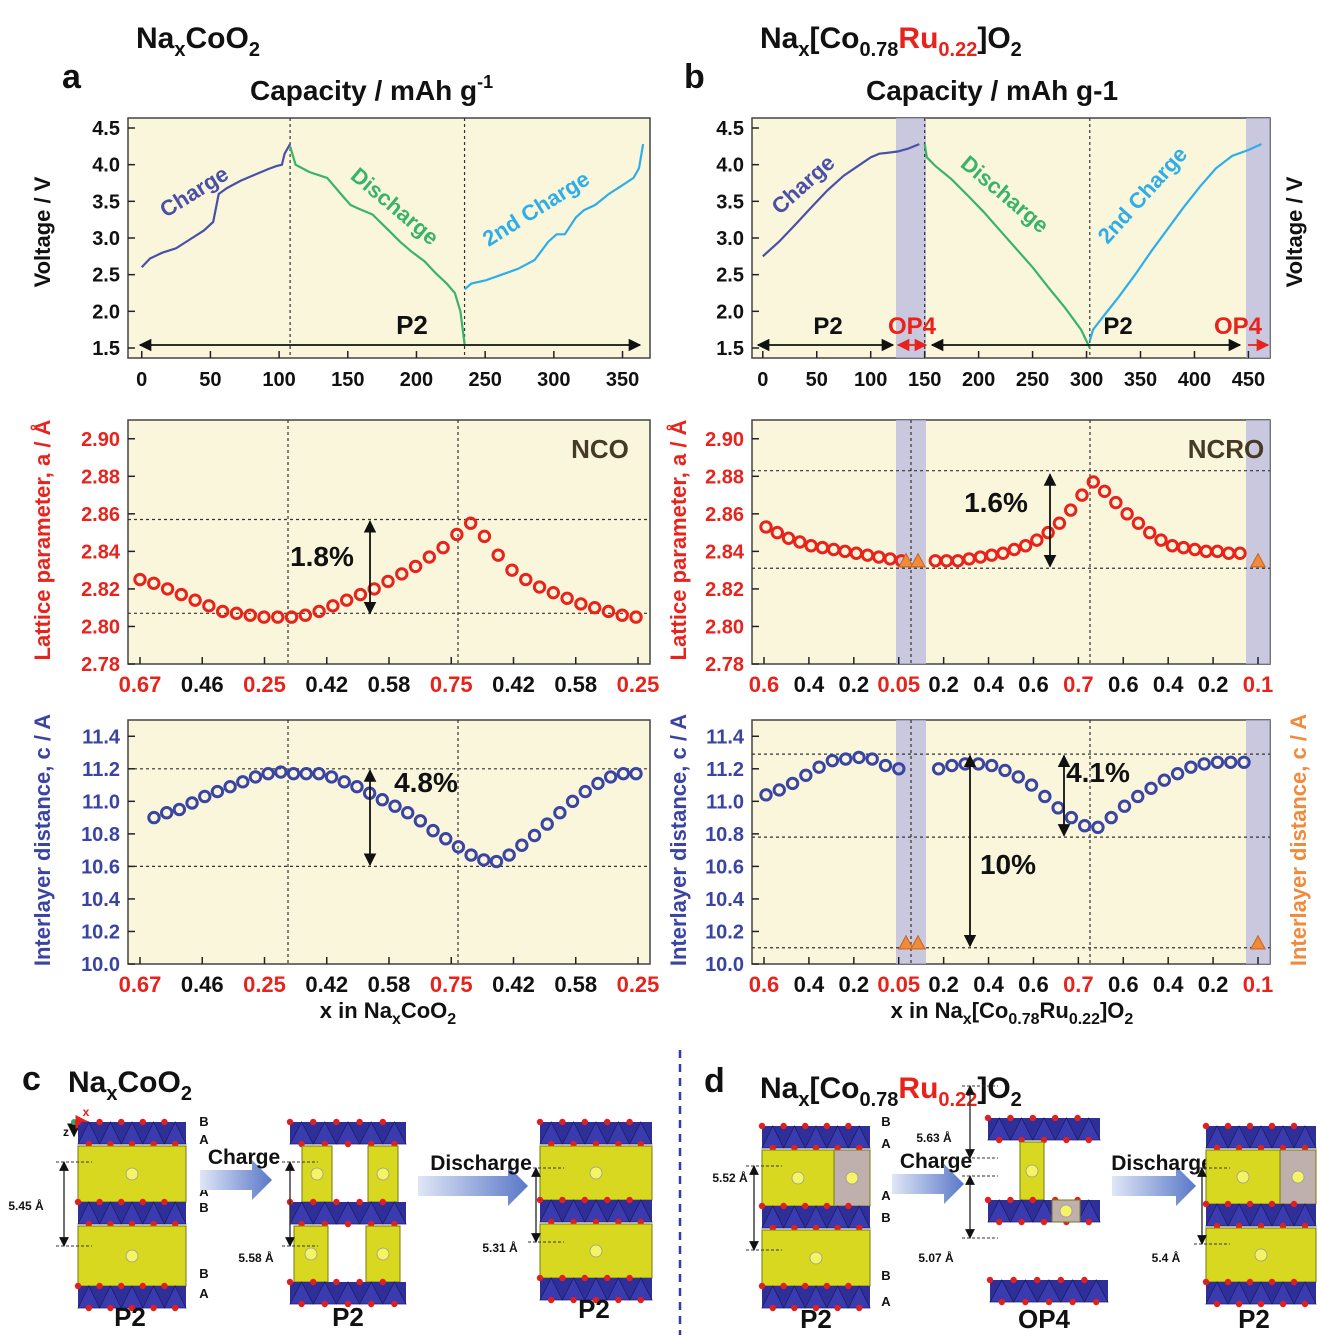 The image size is (1320, 1337). What do you see at coordinates (764, 984) in the screenshot?
I see `panel_b-bot-x-tick-label-0: 0.6` at bounding box center [764, 984].